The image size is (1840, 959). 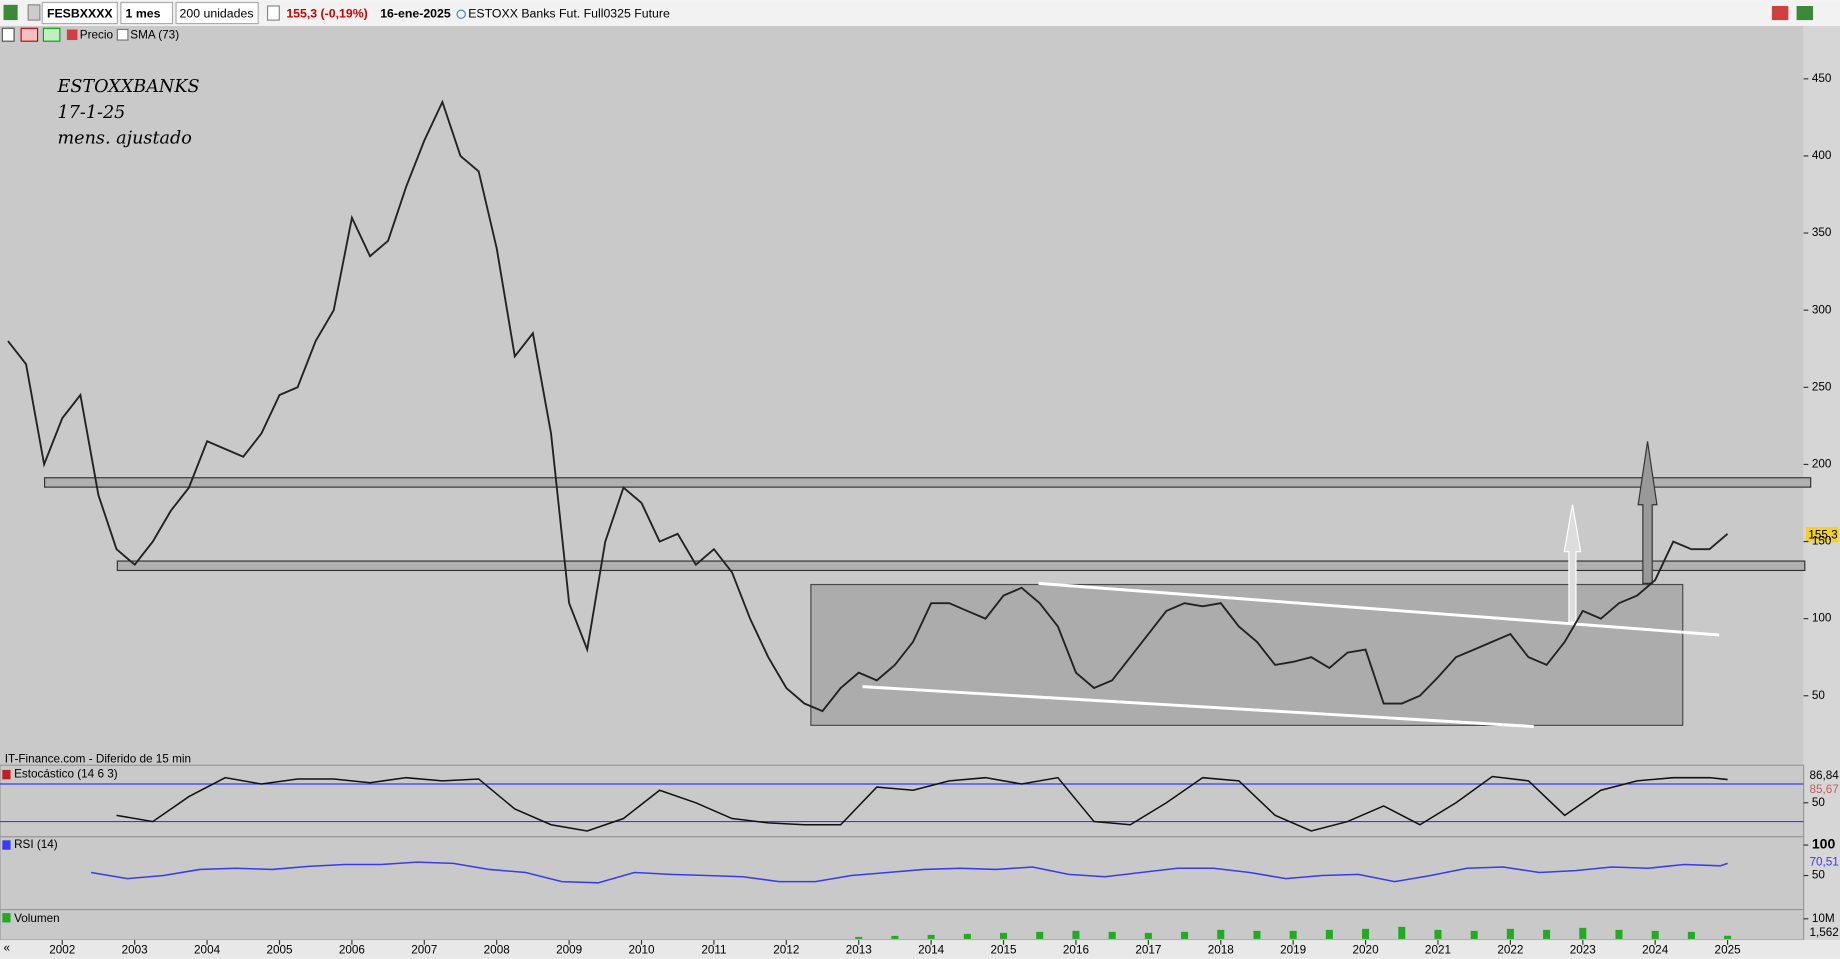 What do you see at coordinates (902, 924) in the screenshot?
I see `volume-panel` at bounding box center [902, 924].